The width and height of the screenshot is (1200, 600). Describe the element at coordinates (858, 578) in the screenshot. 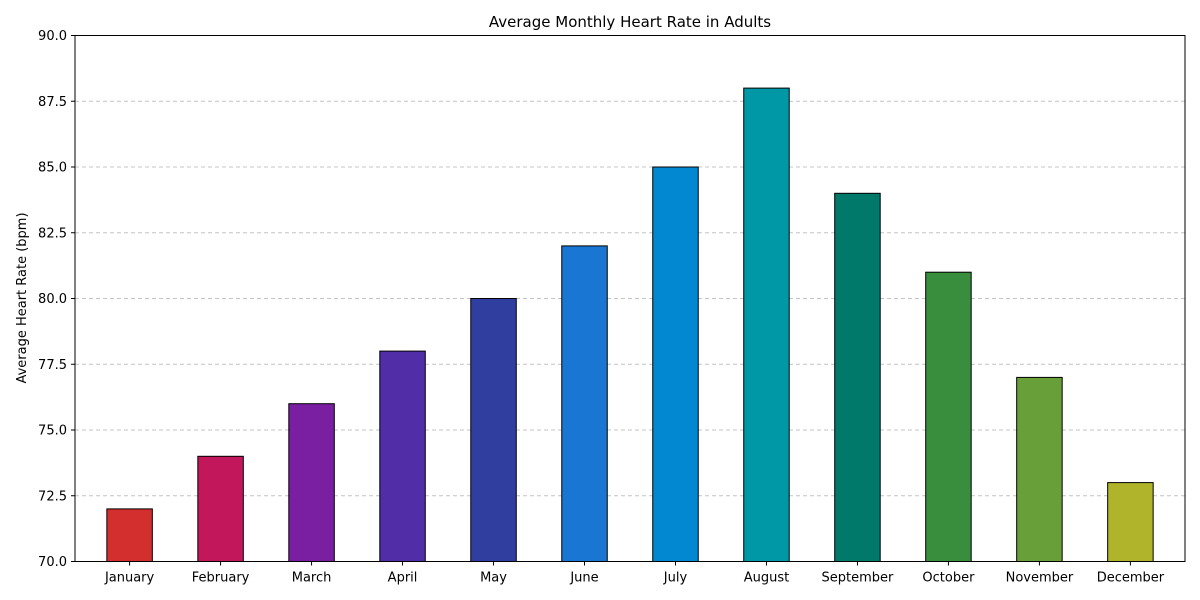

I see `x-tick-label: September` at that location.